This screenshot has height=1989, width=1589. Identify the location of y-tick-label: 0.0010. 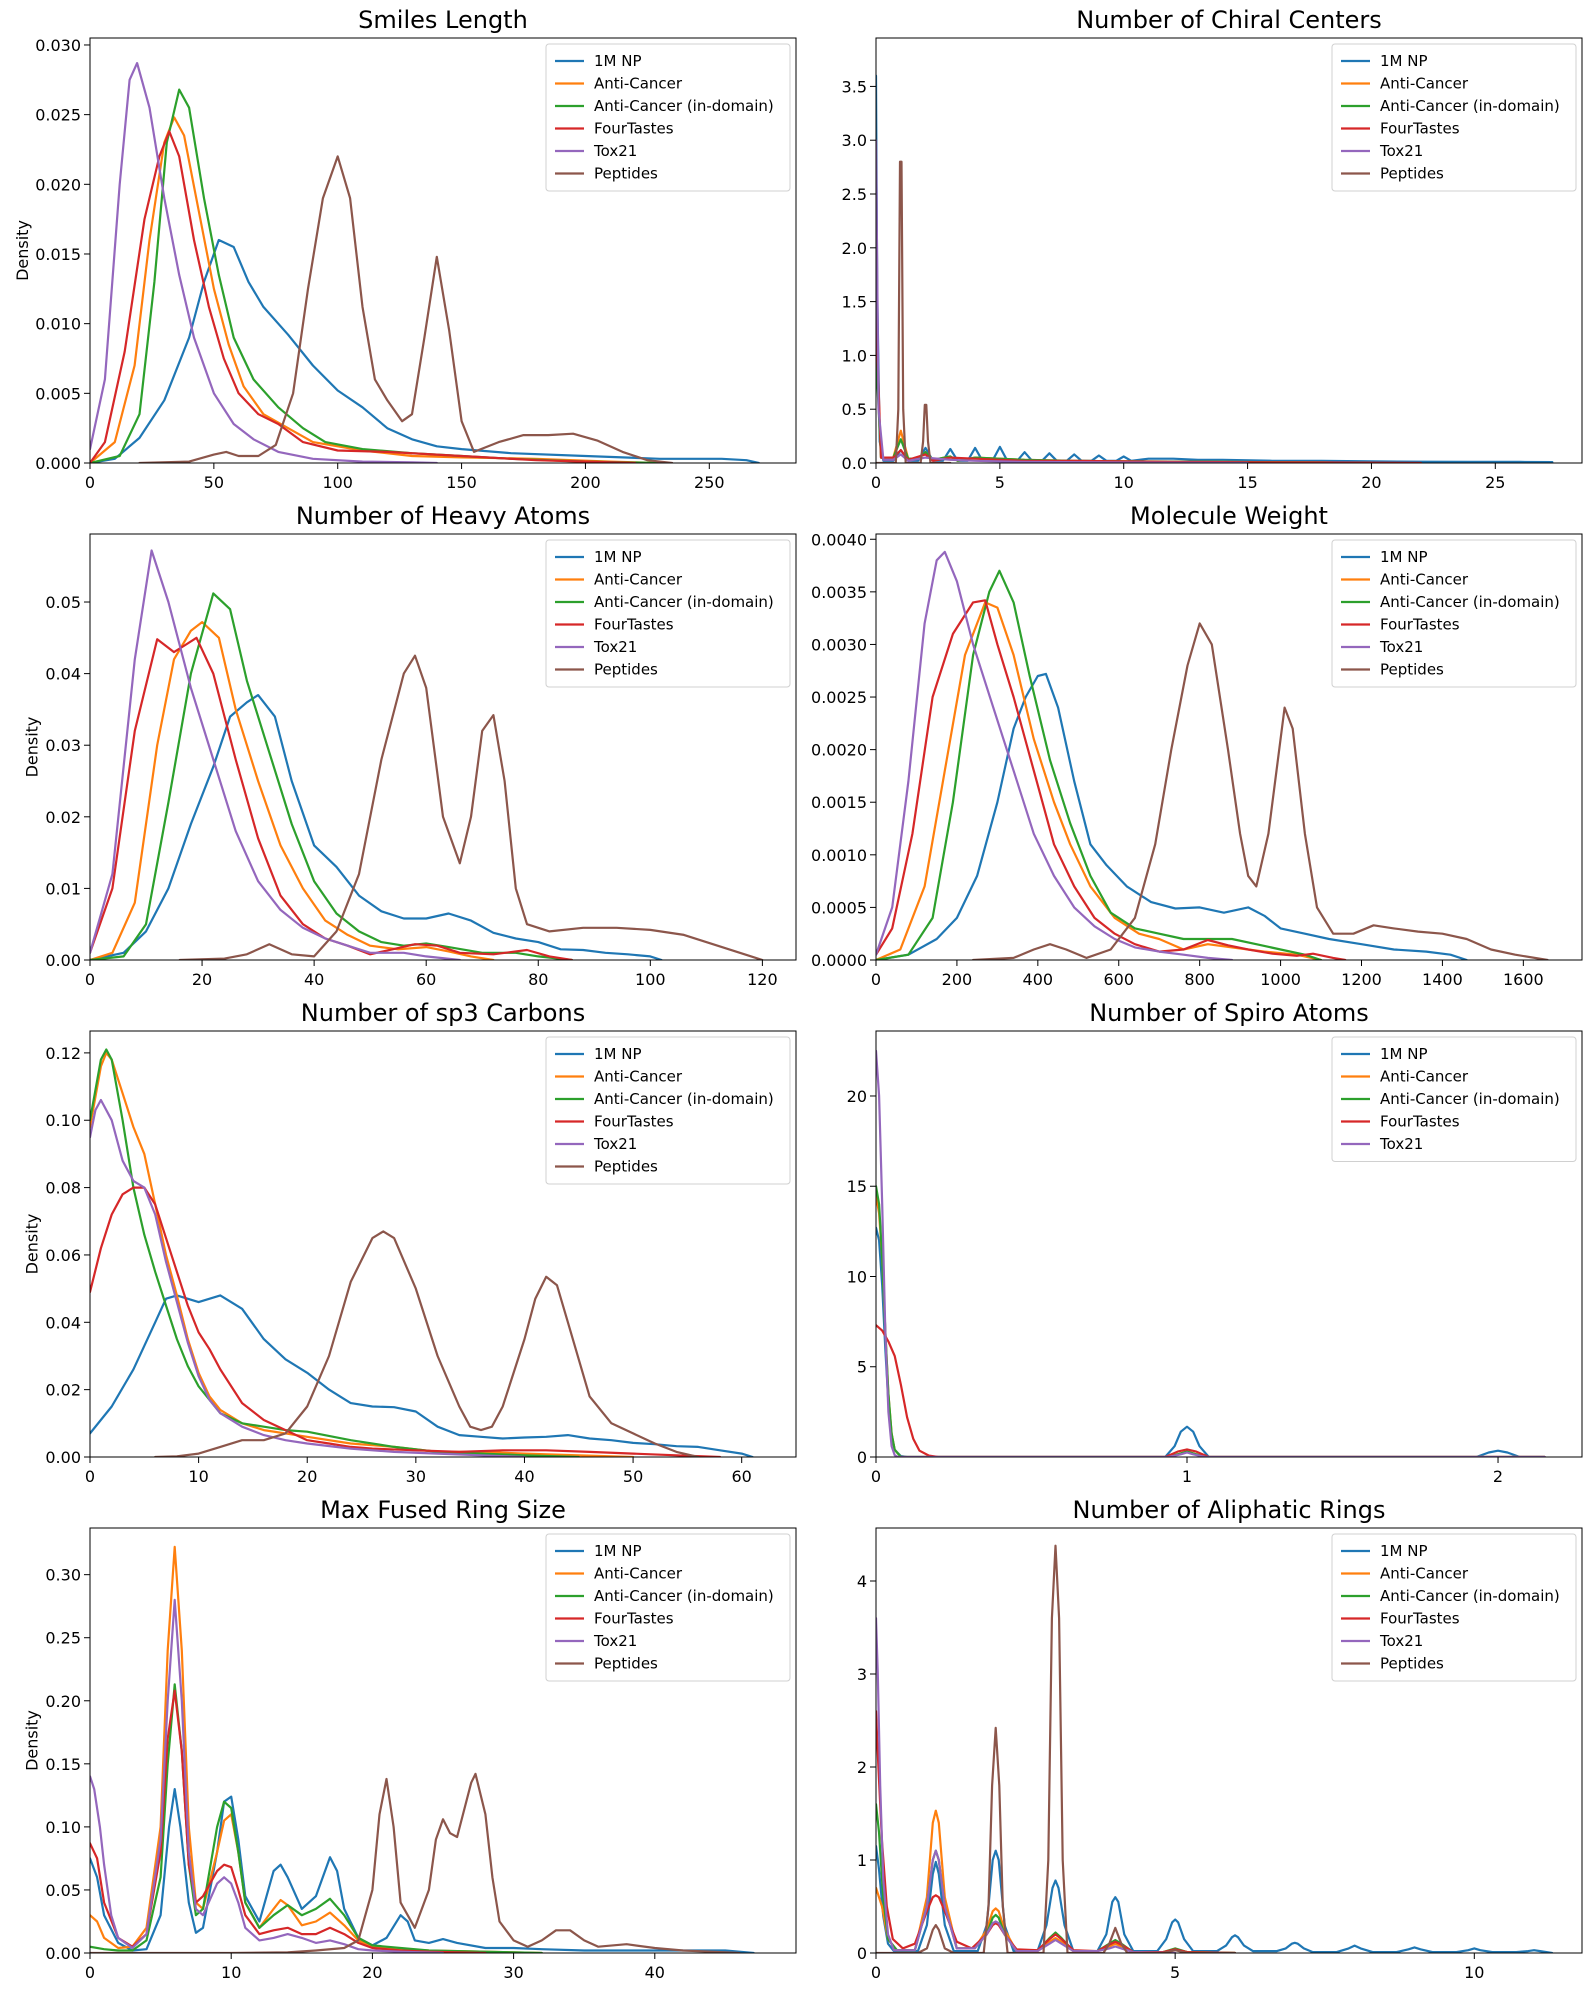
(839, 855).